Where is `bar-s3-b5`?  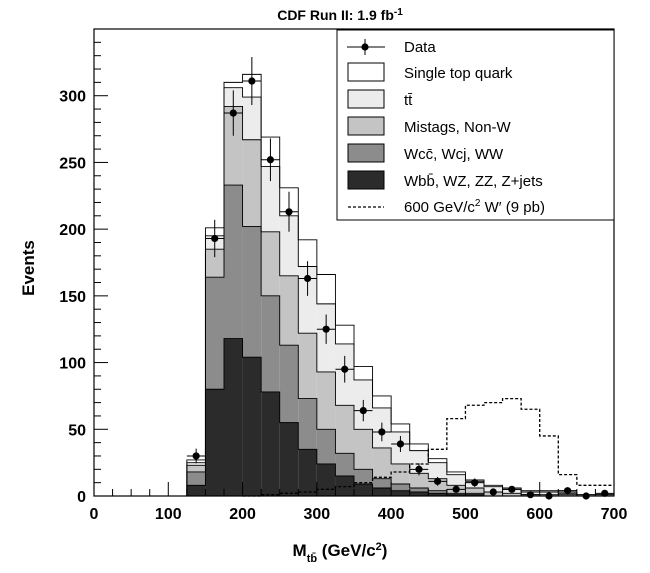
bar-s3-b5 is located at coordinates (196, 464).